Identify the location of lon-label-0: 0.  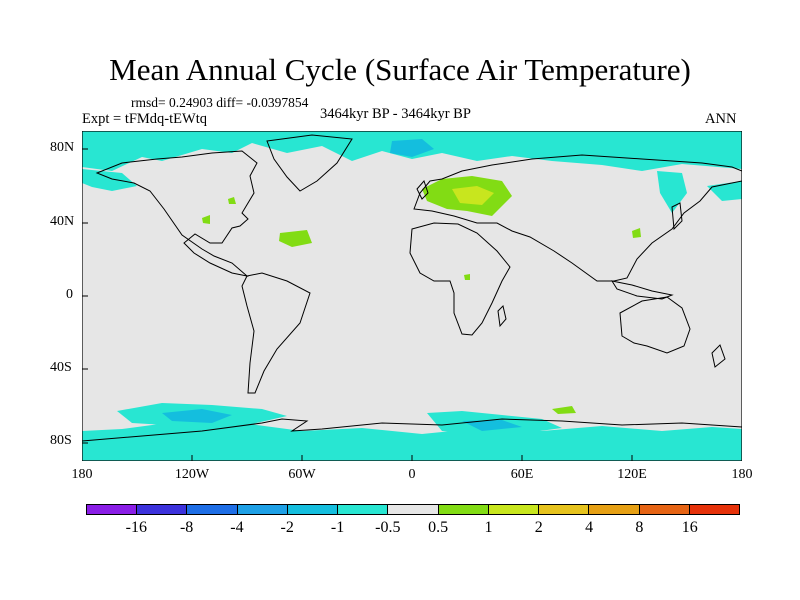
(412, 474).